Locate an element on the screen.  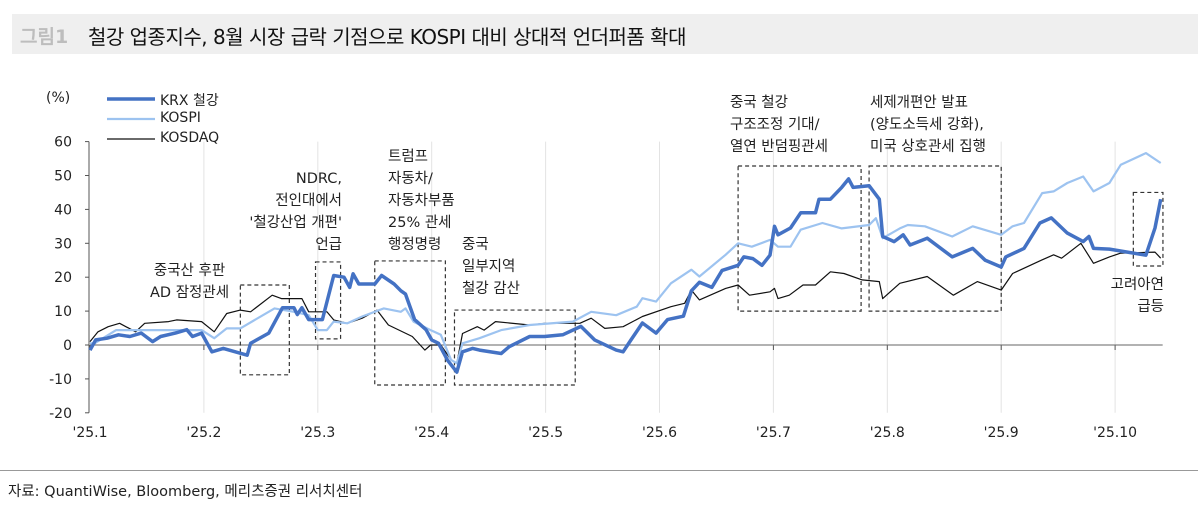
annotation-china-restructure: 중국 철강 구조조정 기대/ 열연 반덤핑관세 is located at coordinates (779, 125).